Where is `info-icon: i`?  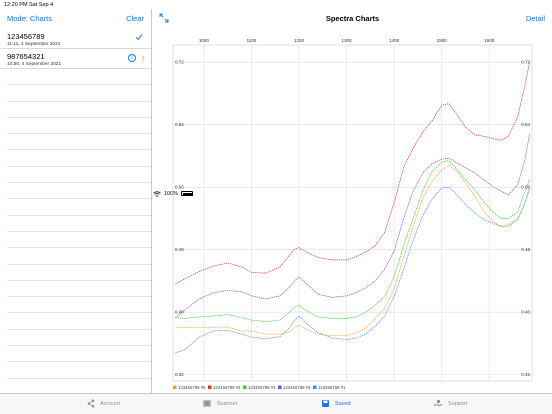 info-icon: i is located at coordinates (132, 58).